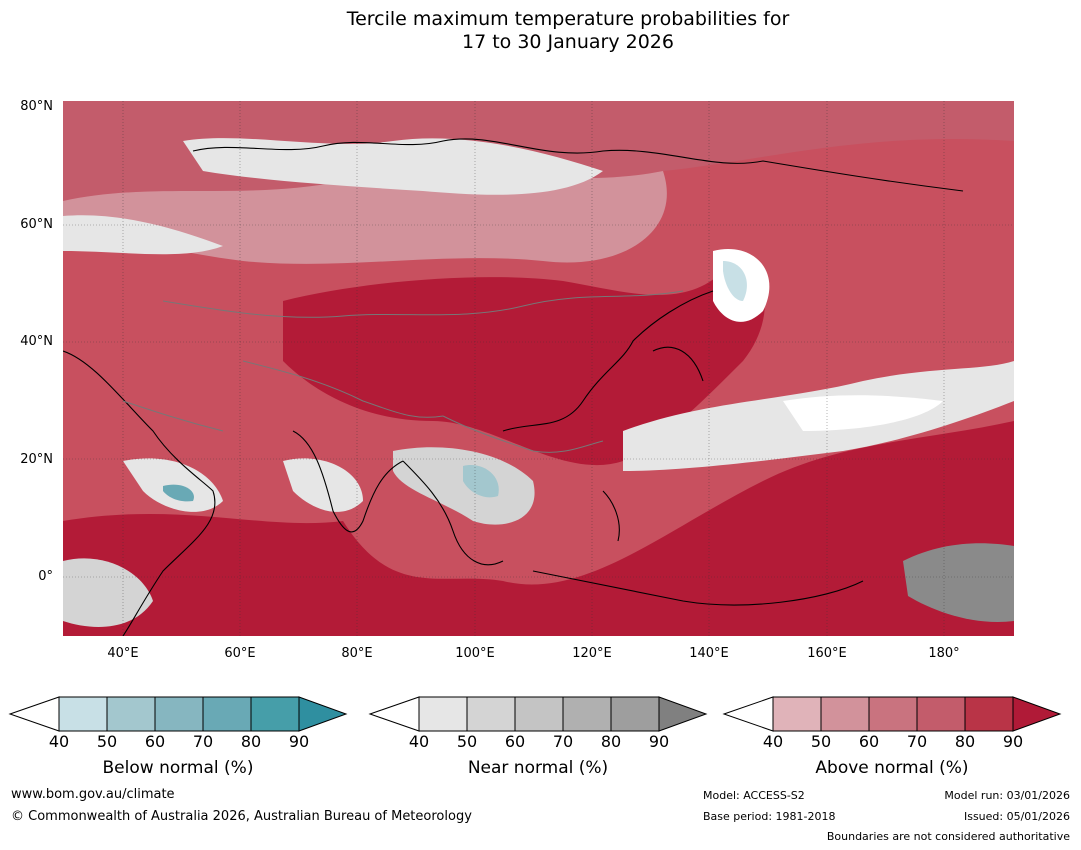 Image resolution: width=1081 pixels, height=850 pixels. What do you see at coordinates (107, 741) in the screenshot?
I see `legend-below-tick: 50` at bounding box center [107, 741].